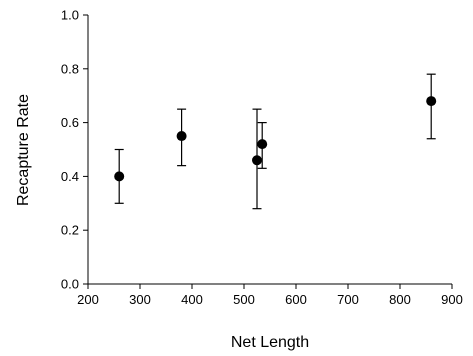 This screenshot has height=356, width=473. What do you see at coordinates (296, 299) in the screenshot?
I see `x-tick-label: 600` at bounding box center [296, 299].